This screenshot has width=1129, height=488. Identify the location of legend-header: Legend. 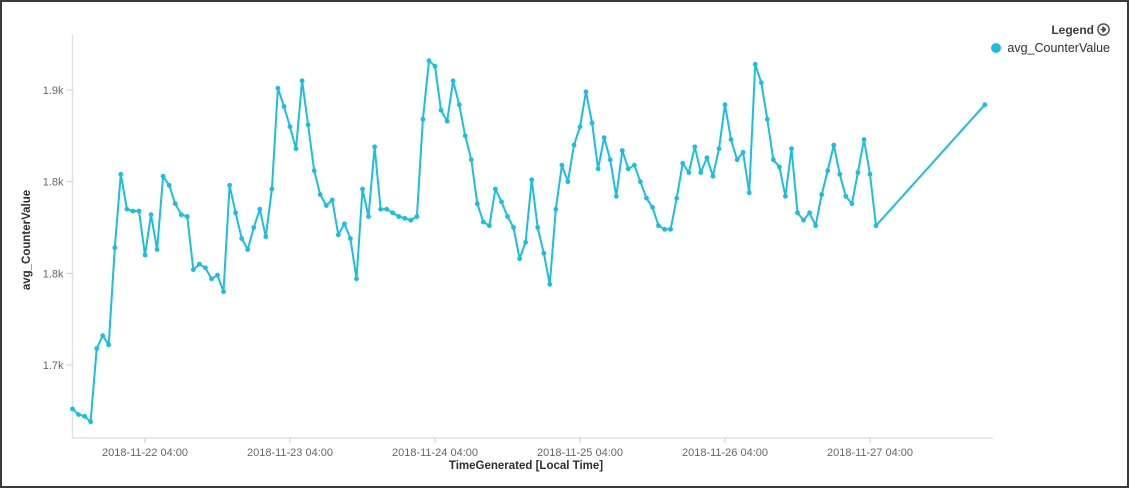
(1050, 29).